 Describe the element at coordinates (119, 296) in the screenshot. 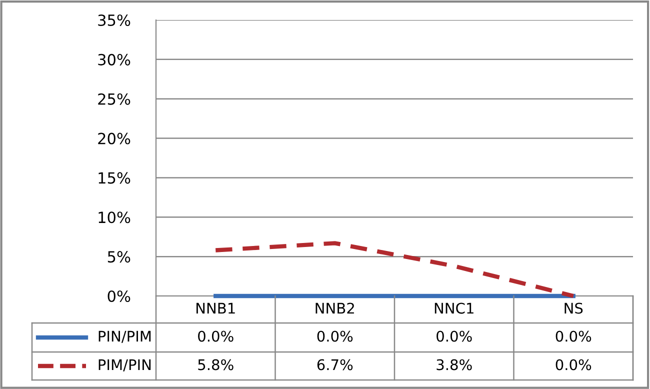

I see `y-tick-label: 0%` at that location.